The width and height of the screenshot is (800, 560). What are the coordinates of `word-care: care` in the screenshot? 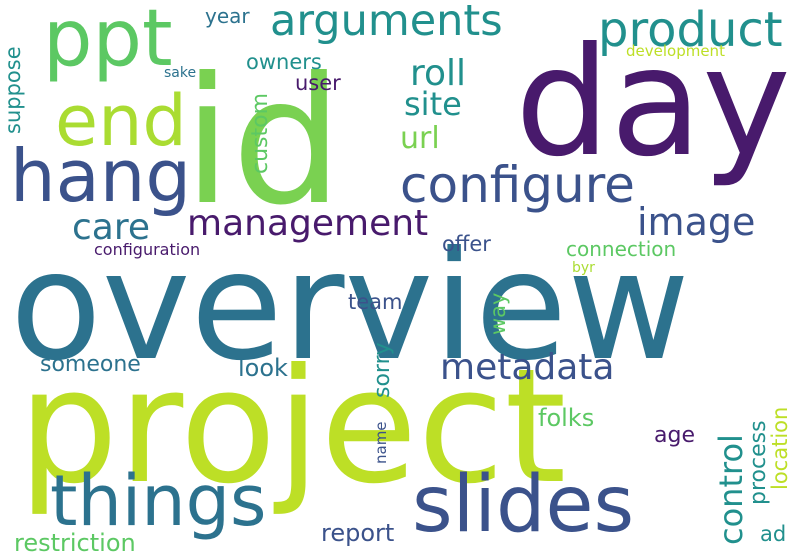 It's located at (111, 227).